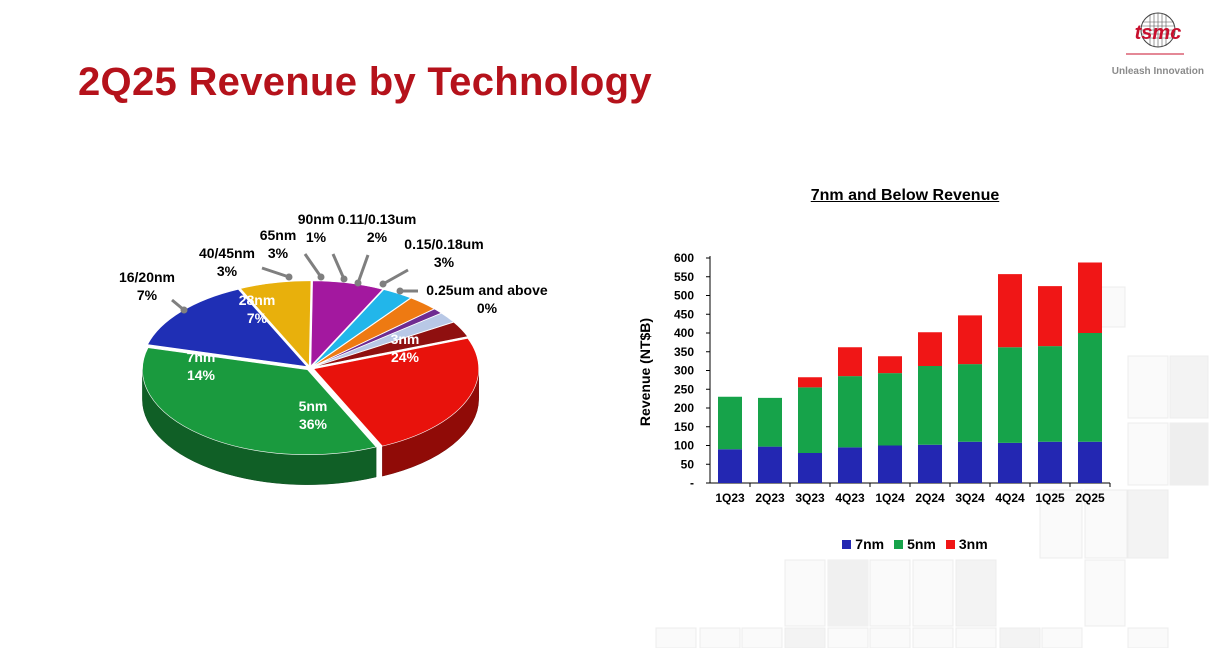 The width and height of the screenshot is (1209, 648). I want to click on pie-label-name: 90nm, so click(316, 219).